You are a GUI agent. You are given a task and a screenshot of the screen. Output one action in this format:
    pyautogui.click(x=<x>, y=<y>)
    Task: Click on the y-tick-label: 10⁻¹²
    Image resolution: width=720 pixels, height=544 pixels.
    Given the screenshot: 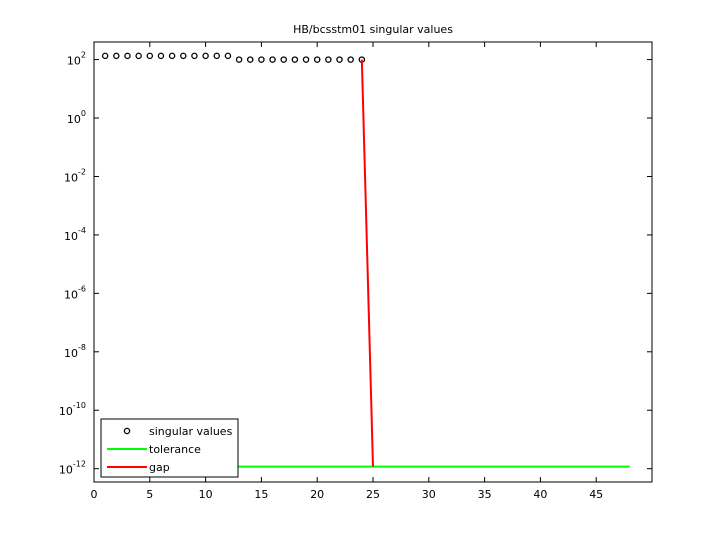 What is the action you would take?
    pyautogui.click(x=72, y=468)
    